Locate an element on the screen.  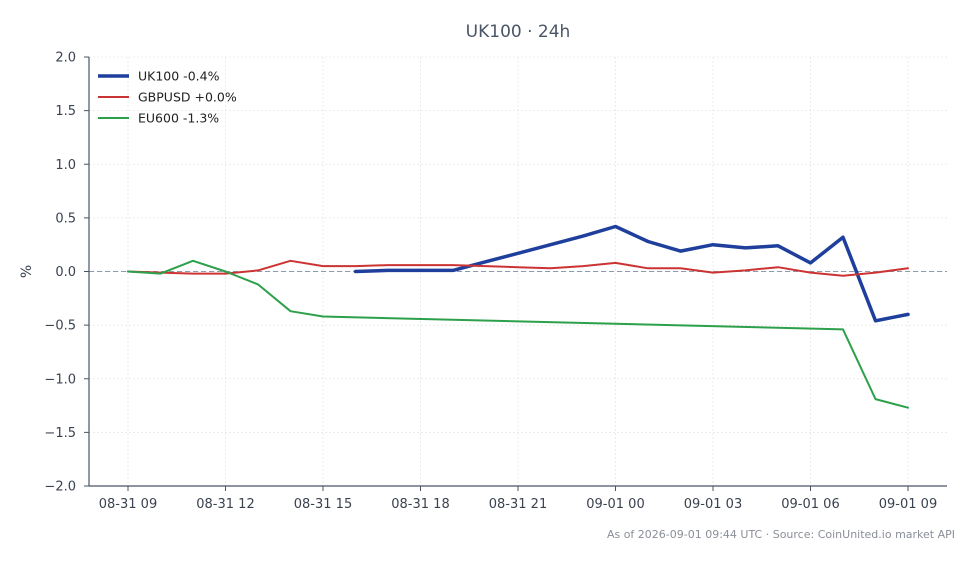
x-tick-label: 08-31 15 is located at coordinates (323, 504).